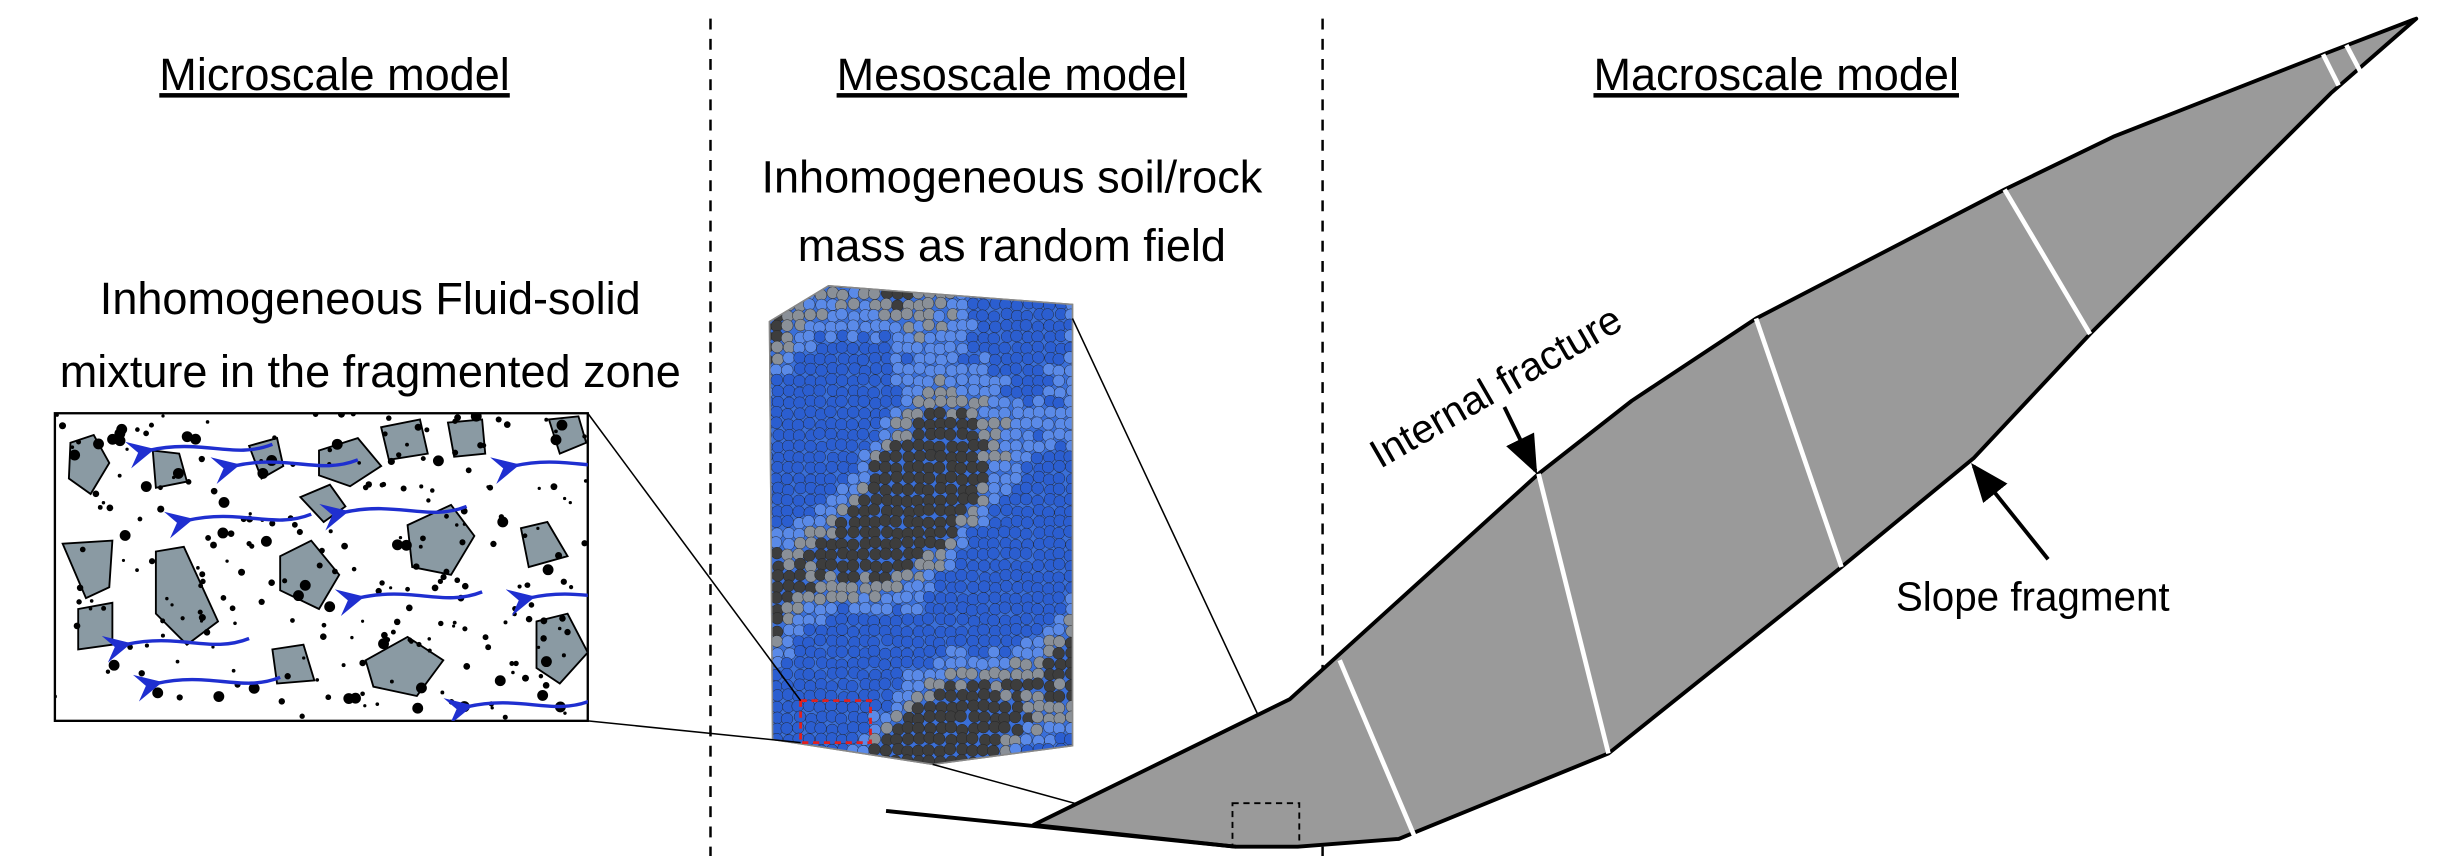 This screenshot has height=856, width=2437. Describe the element at coordinates (1012, 74) in the screenshot. I see `panel-title: Mesoscale model` at that location.